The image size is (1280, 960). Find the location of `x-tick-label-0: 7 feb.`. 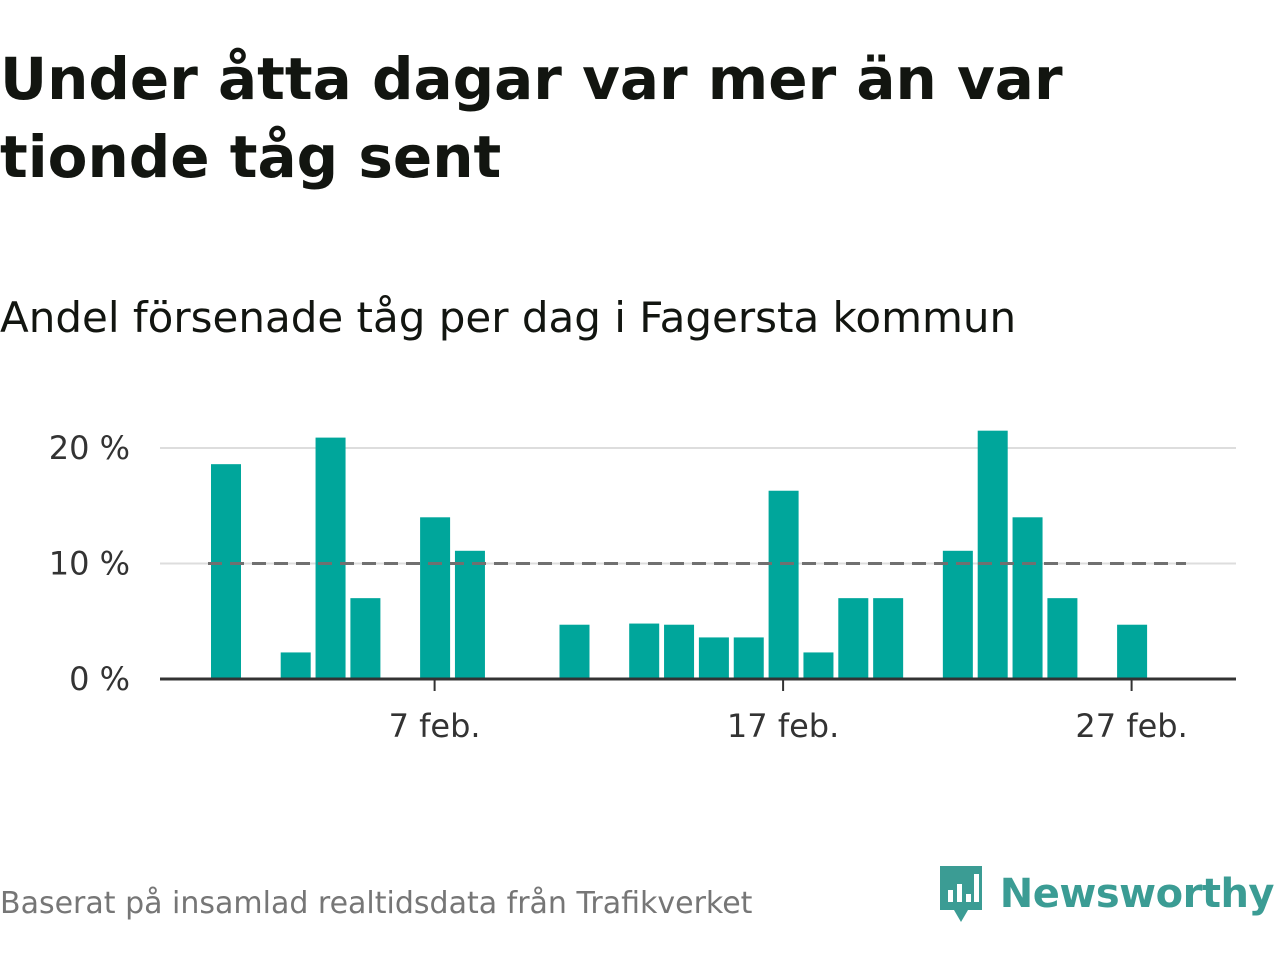

x-tick-label-0: 7 feb. is located at coordinates (435, 726).